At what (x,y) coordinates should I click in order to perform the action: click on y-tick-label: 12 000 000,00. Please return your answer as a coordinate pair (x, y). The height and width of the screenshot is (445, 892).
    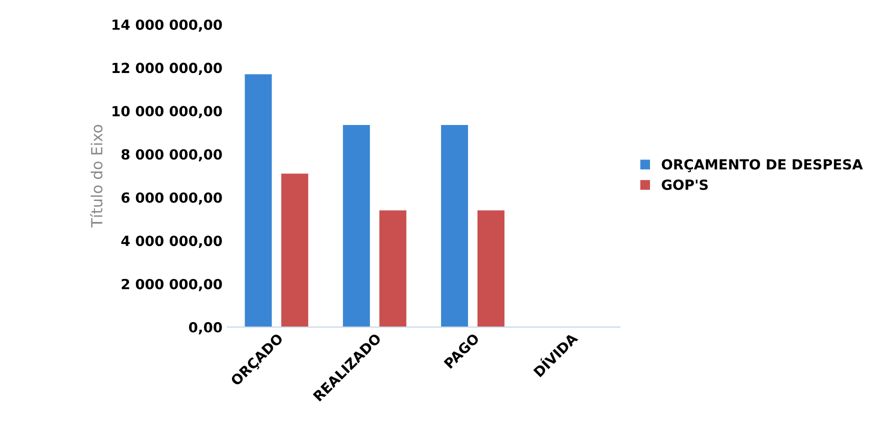
    Looking at the image, I should click on (167, 68).